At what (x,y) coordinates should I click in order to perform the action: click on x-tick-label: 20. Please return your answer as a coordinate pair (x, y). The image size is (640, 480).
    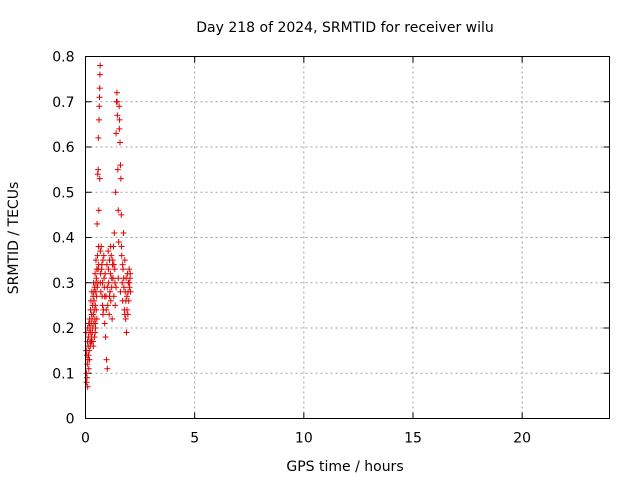
    Looking at the image, I should click on (522, 439).